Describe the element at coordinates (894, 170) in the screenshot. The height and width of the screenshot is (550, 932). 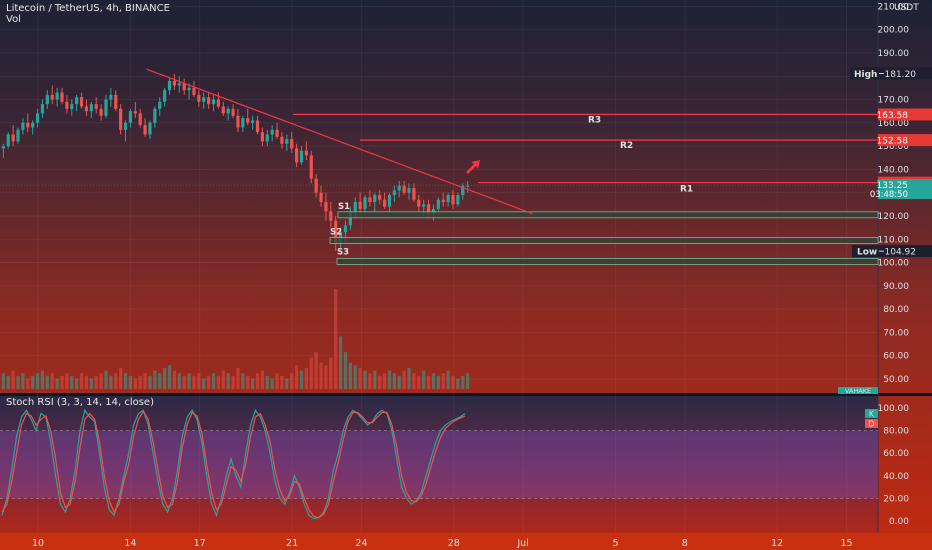
I see `price-axis-tick-label: 140.00` at that location.